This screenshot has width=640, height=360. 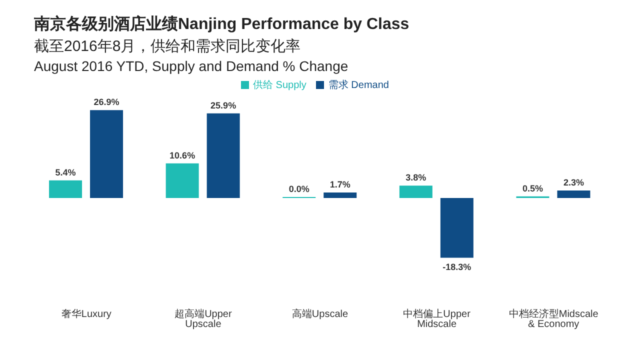 What do you see at coordinates (573, 182) in the screenshot?
I see `data-label: 2.3%` at bounding box center [573, 182].